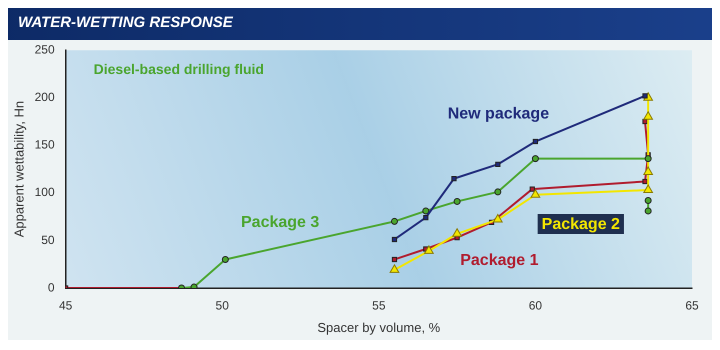 Image resolution: width=720 pixels, height=350 pixels. I want to click on y-tick-label: 250, so click(44, 49).